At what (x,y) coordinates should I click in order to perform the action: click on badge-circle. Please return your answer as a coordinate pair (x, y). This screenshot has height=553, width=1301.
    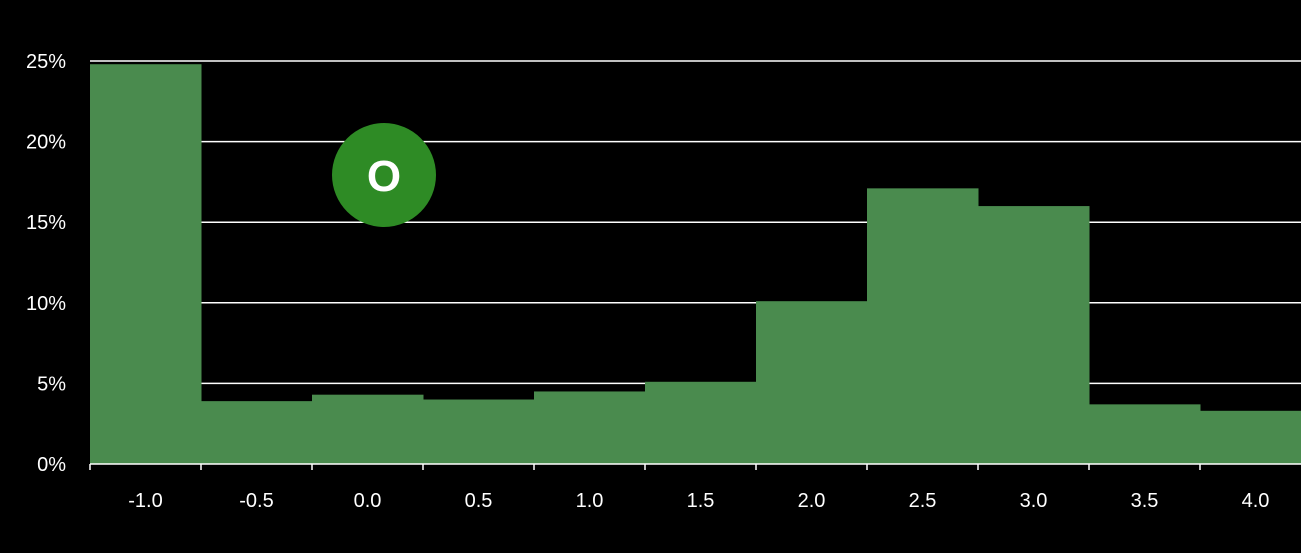
    Looking at the image, I should click on (384, 175).